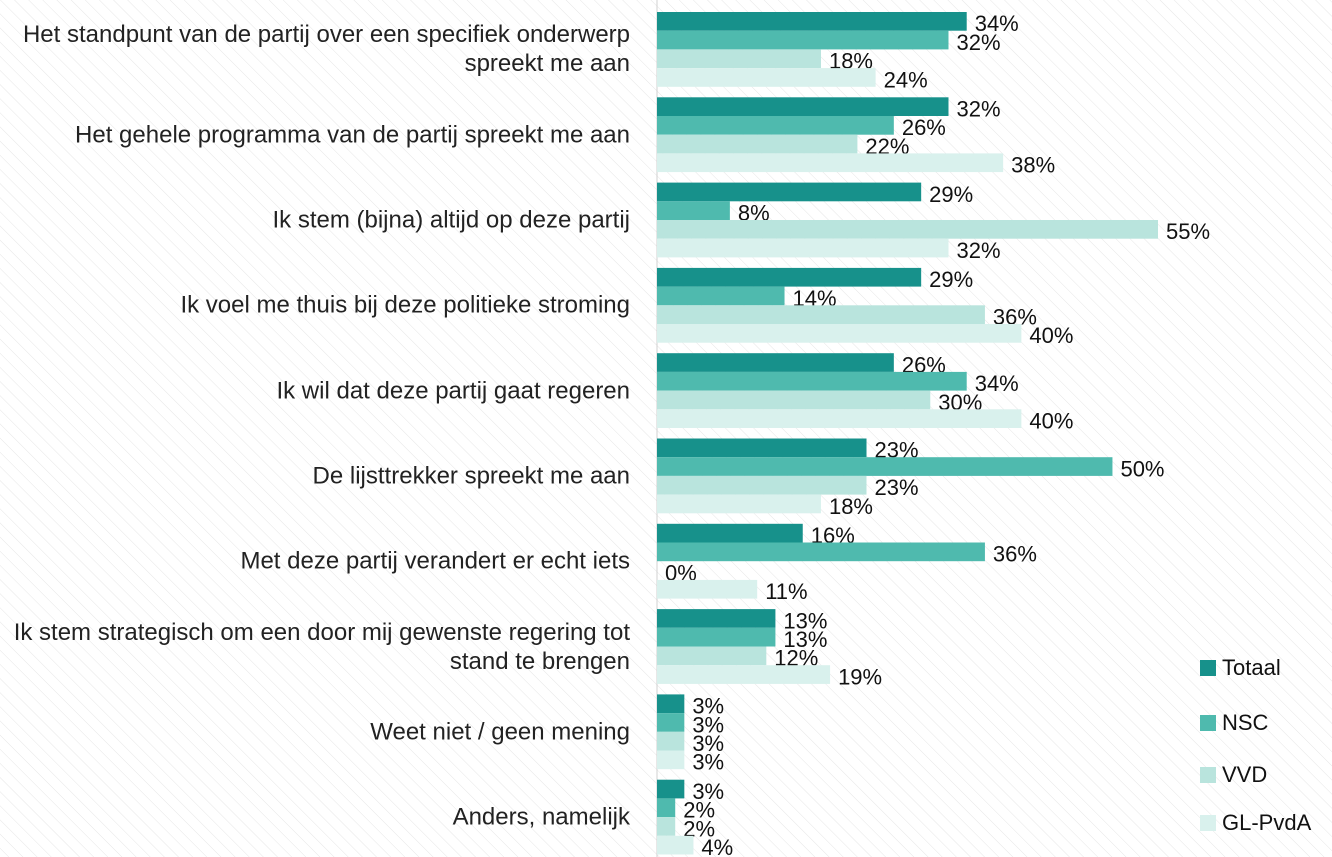 Image resolution: width=1332 pixels, height=857 pixels. I want to click on data-label: 38%, so click(1033, 165).